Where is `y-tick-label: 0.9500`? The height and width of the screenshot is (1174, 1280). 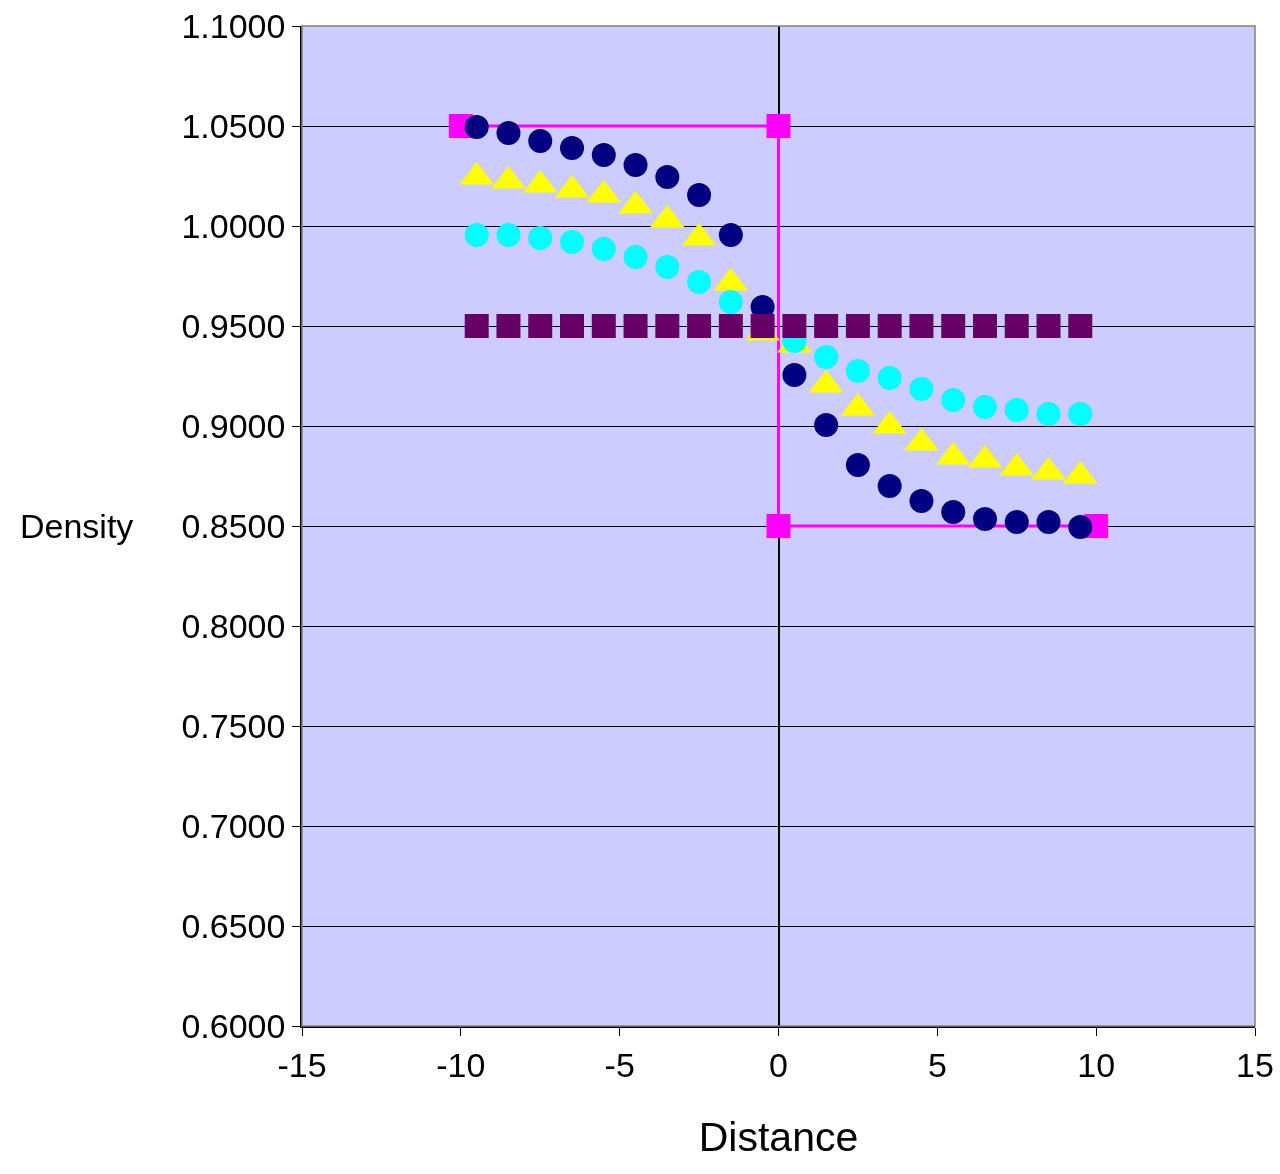
y-tick-label: 0.9500 is located at coordinates (233, 325).